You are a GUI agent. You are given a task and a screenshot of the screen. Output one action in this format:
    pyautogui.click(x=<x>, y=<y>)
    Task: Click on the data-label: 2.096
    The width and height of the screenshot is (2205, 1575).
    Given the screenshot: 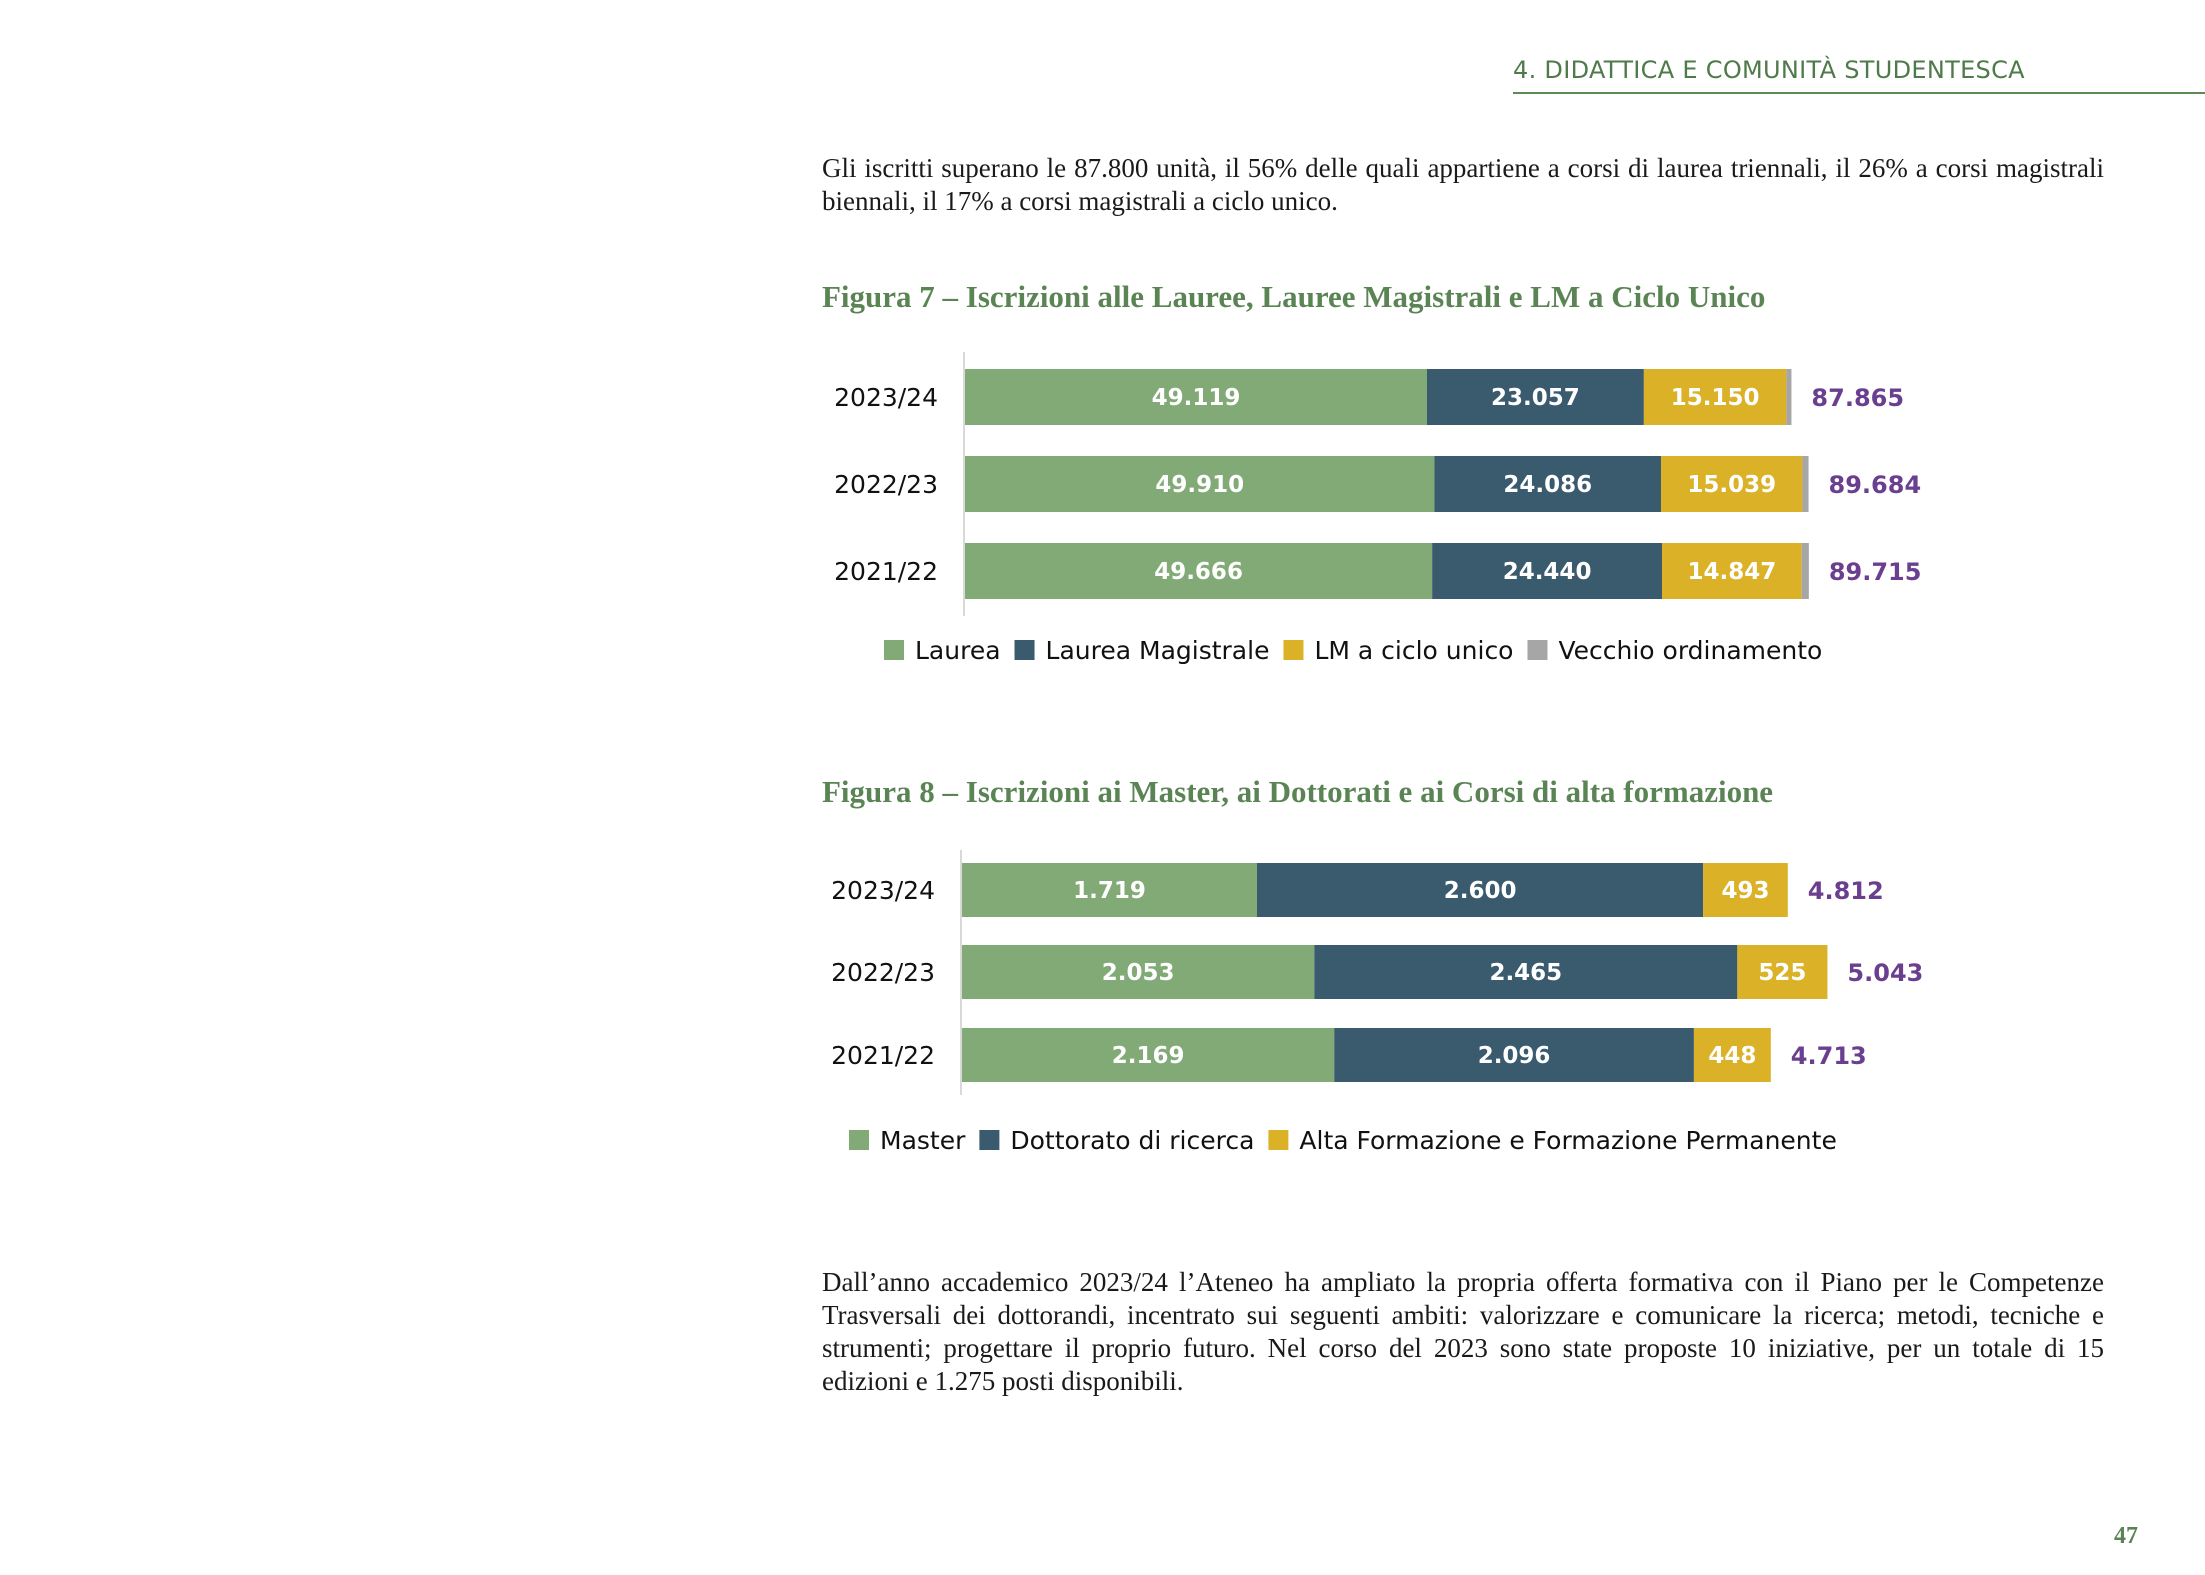 What is the action you would take?
    pyautogui.click(x=1514, y=1056)
    